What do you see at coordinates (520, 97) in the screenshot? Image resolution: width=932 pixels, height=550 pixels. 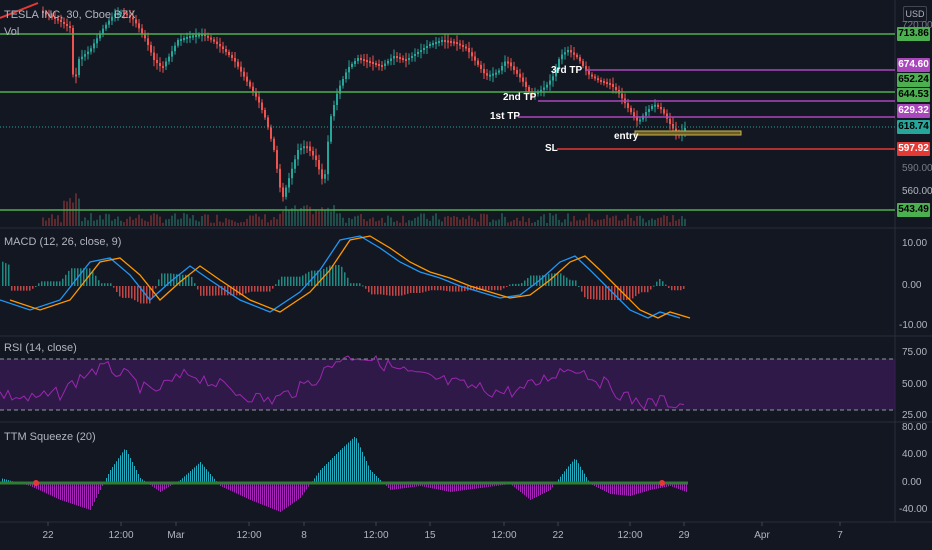 I see `tp2-annotation: 2nd TP` at bounding box center [520, 97].